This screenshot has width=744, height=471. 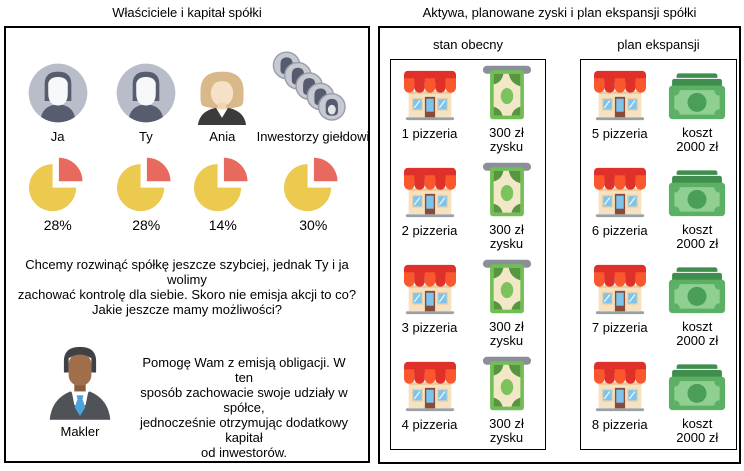 I want to click on owner-label: Ty, so click(x=146, y=136).